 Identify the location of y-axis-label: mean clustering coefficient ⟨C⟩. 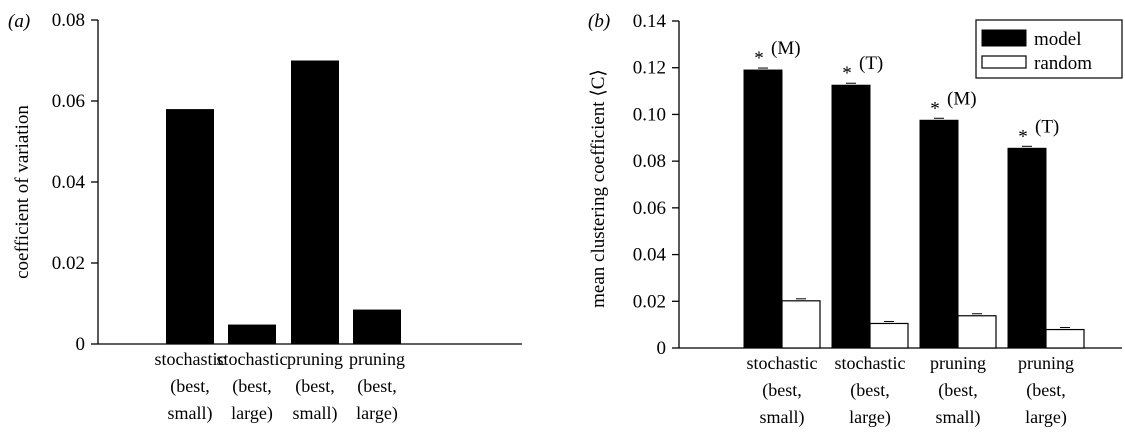
(598, 188).